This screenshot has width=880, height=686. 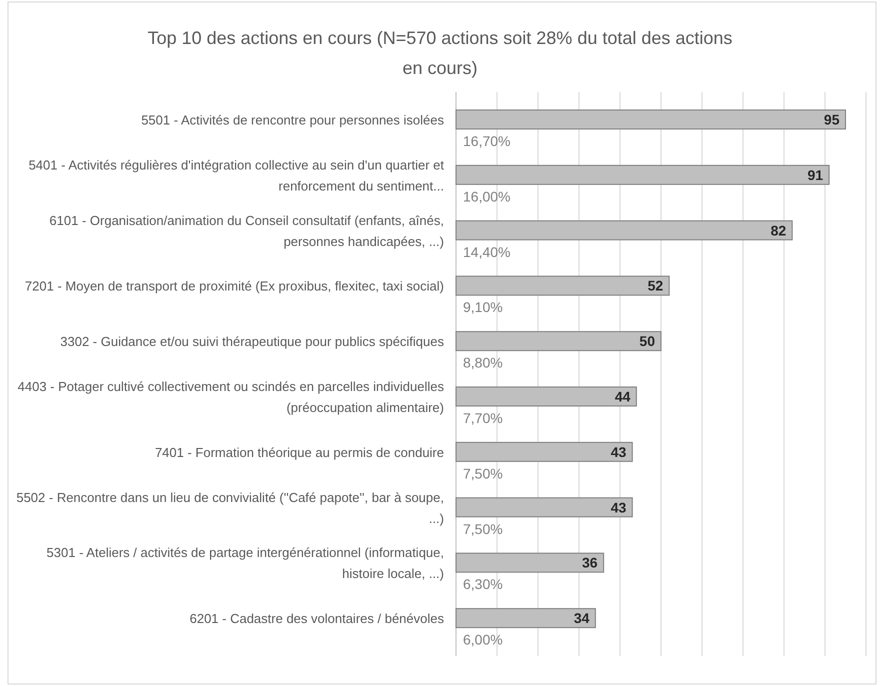 What do you see at coordinates (231, 397) in the screenshot?
I see `y-tick-label: 4403 - Potager cultivé collectivement ou scindés en parcelles individuelles (préoccupation alimentaire)` at bounding box center [231, 397].